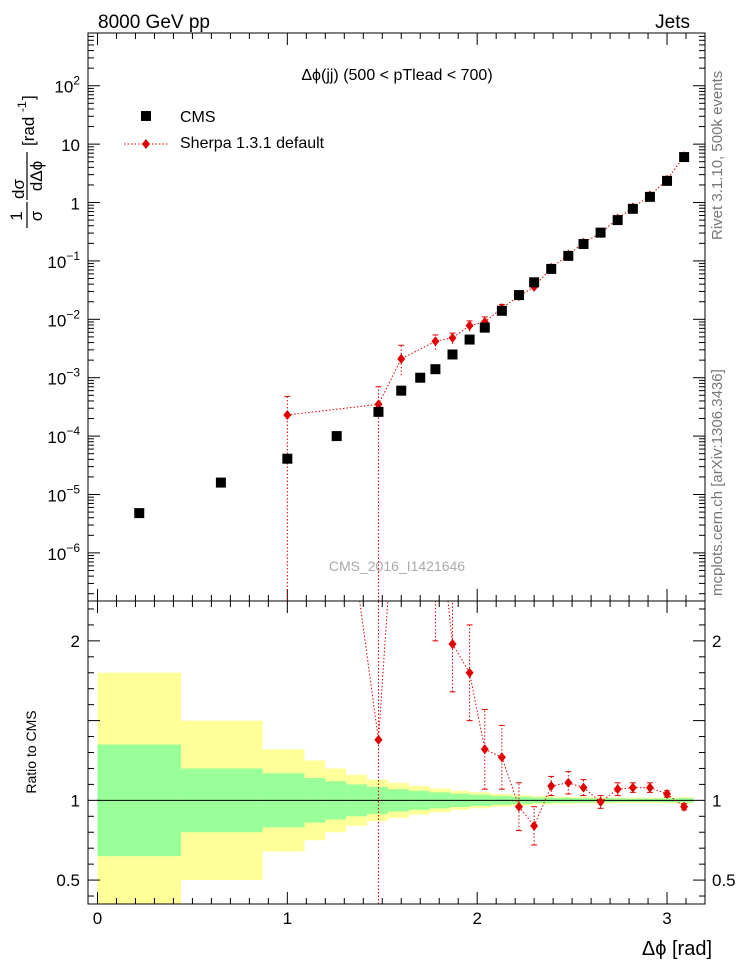  Describe the element at coordinates (677, 949) in the screenshot. I see `x-axis-label: Δϕ [rad]` at that location.